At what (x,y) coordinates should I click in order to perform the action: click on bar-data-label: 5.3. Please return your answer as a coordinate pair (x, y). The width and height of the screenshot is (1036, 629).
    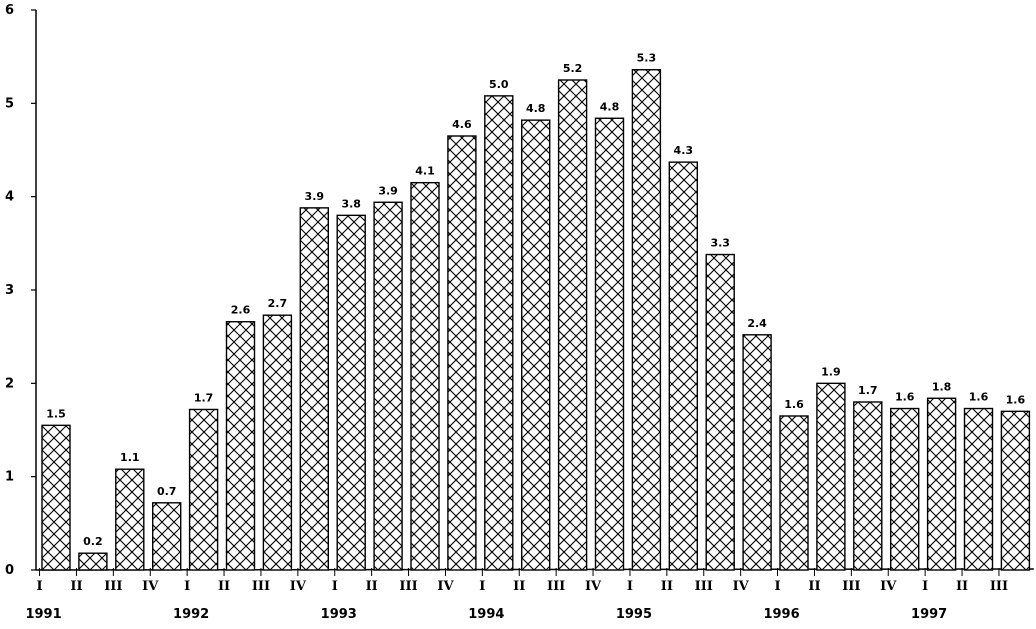
    Looking at the image, I should click on (647, 58).